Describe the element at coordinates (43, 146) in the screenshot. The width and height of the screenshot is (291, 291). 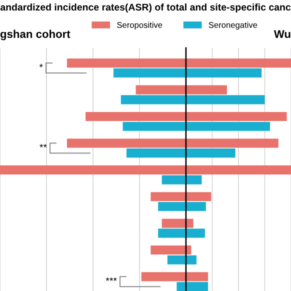
I see `annotation: **` at that location.